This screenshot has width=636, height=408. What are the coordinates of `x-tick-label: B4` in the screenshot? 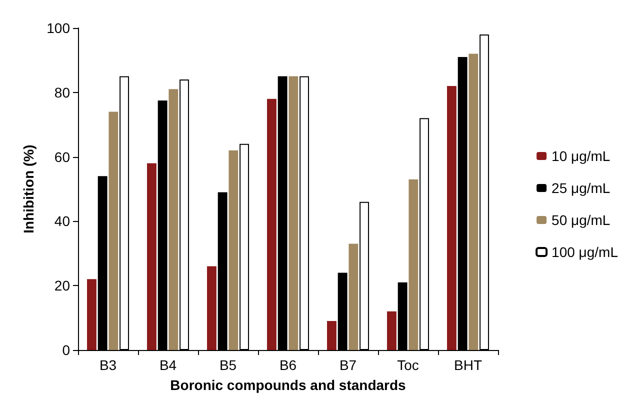 It's located at (168, 365).